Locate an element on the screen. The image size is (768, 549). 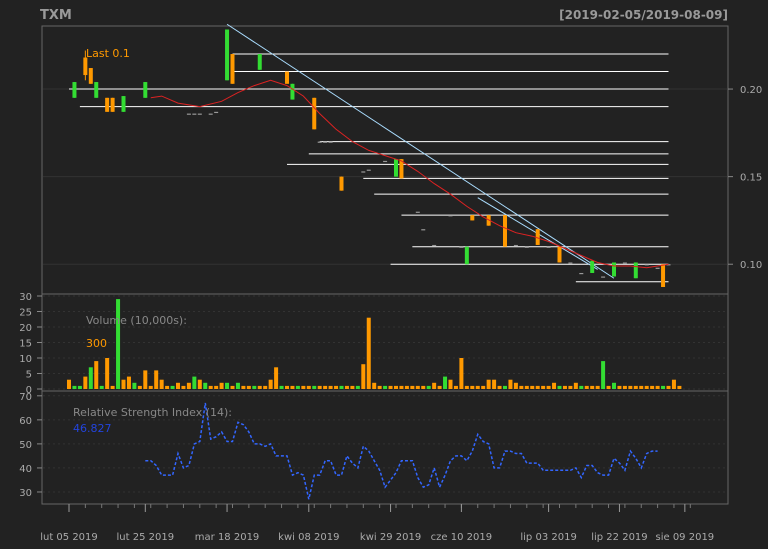
volume-bars is located at coordinates (374, 344).